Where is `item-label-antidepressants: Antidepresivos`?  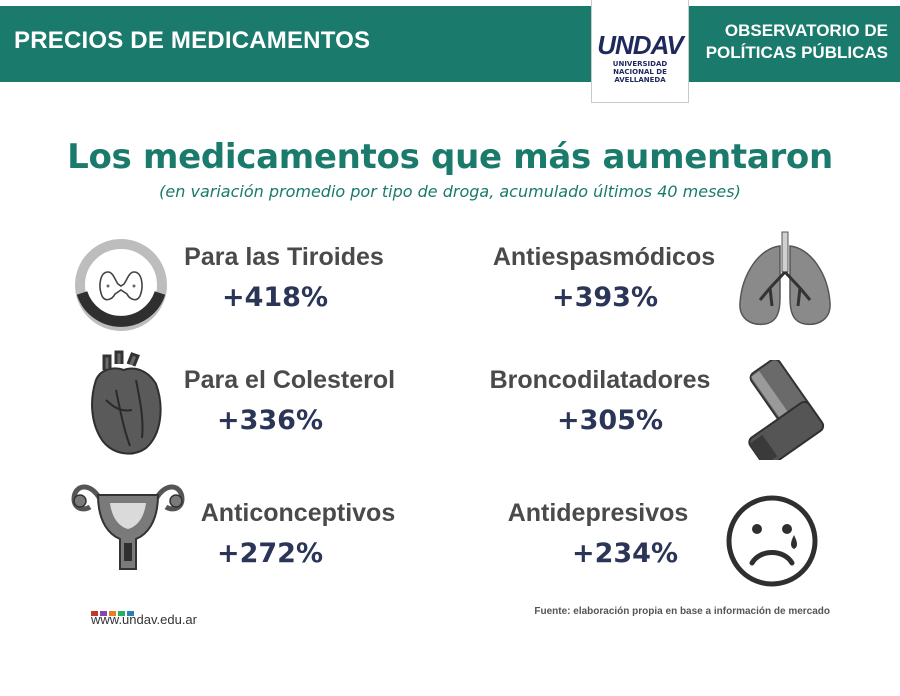
item-label-antidepressants: Antidepresivos is located at coordinates (598, 513).